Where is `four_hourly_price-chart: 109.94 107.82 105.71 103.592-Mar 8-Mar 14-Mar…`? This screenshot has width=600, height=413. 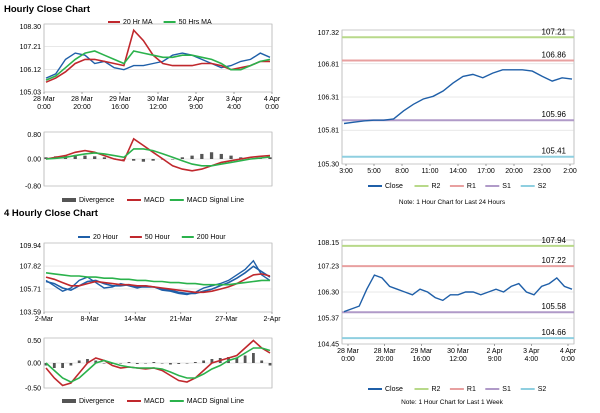
four_hourly_price-chart: 109.94 107.82 105.71 103.592-Mar 8-Mar 14-Mar… is located at coordinates (150, 282).